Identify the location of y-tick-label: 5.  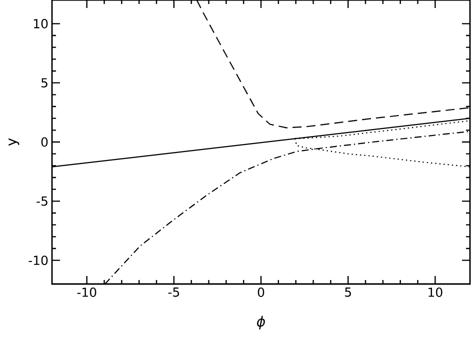
(44, 83).